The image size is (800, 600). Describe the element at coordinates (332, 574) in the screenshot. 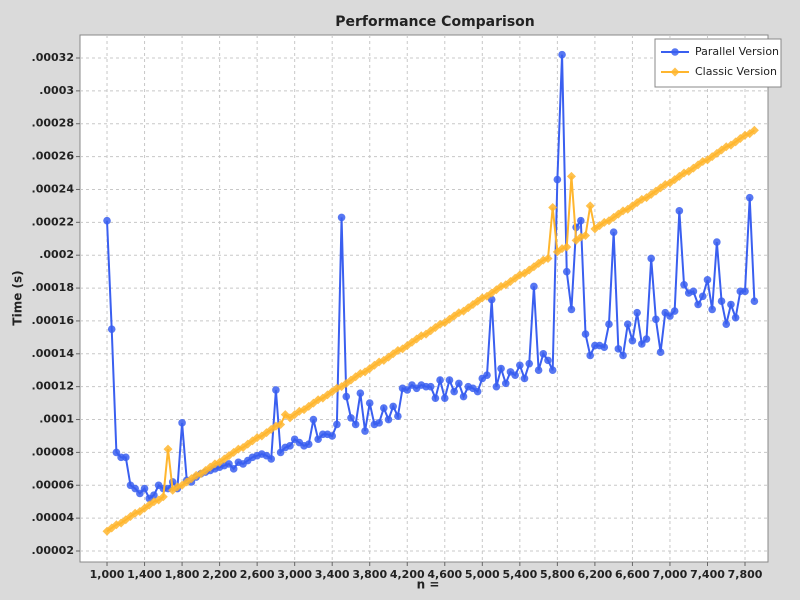

I see `x-tick-label: 3,400` at that location.